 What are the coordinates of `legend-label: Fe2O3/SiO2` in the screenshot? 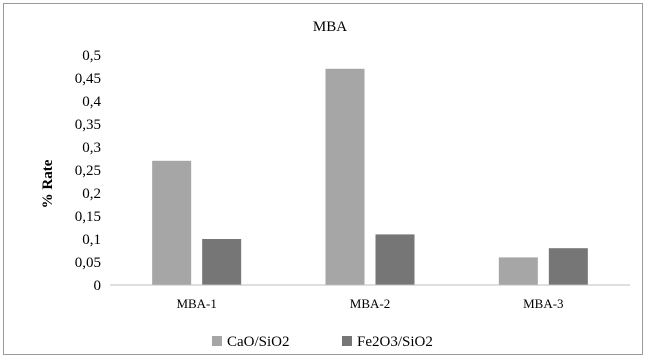 It's located at (395, 342).